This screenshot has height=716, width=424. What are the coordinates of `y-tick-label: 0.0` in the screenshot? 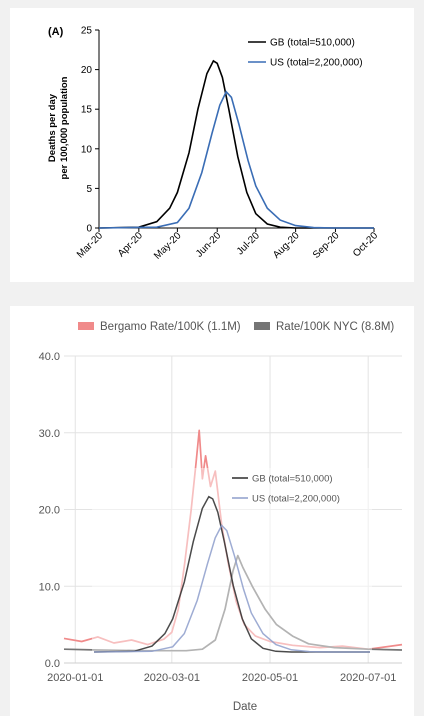 It's located at (52, 664).